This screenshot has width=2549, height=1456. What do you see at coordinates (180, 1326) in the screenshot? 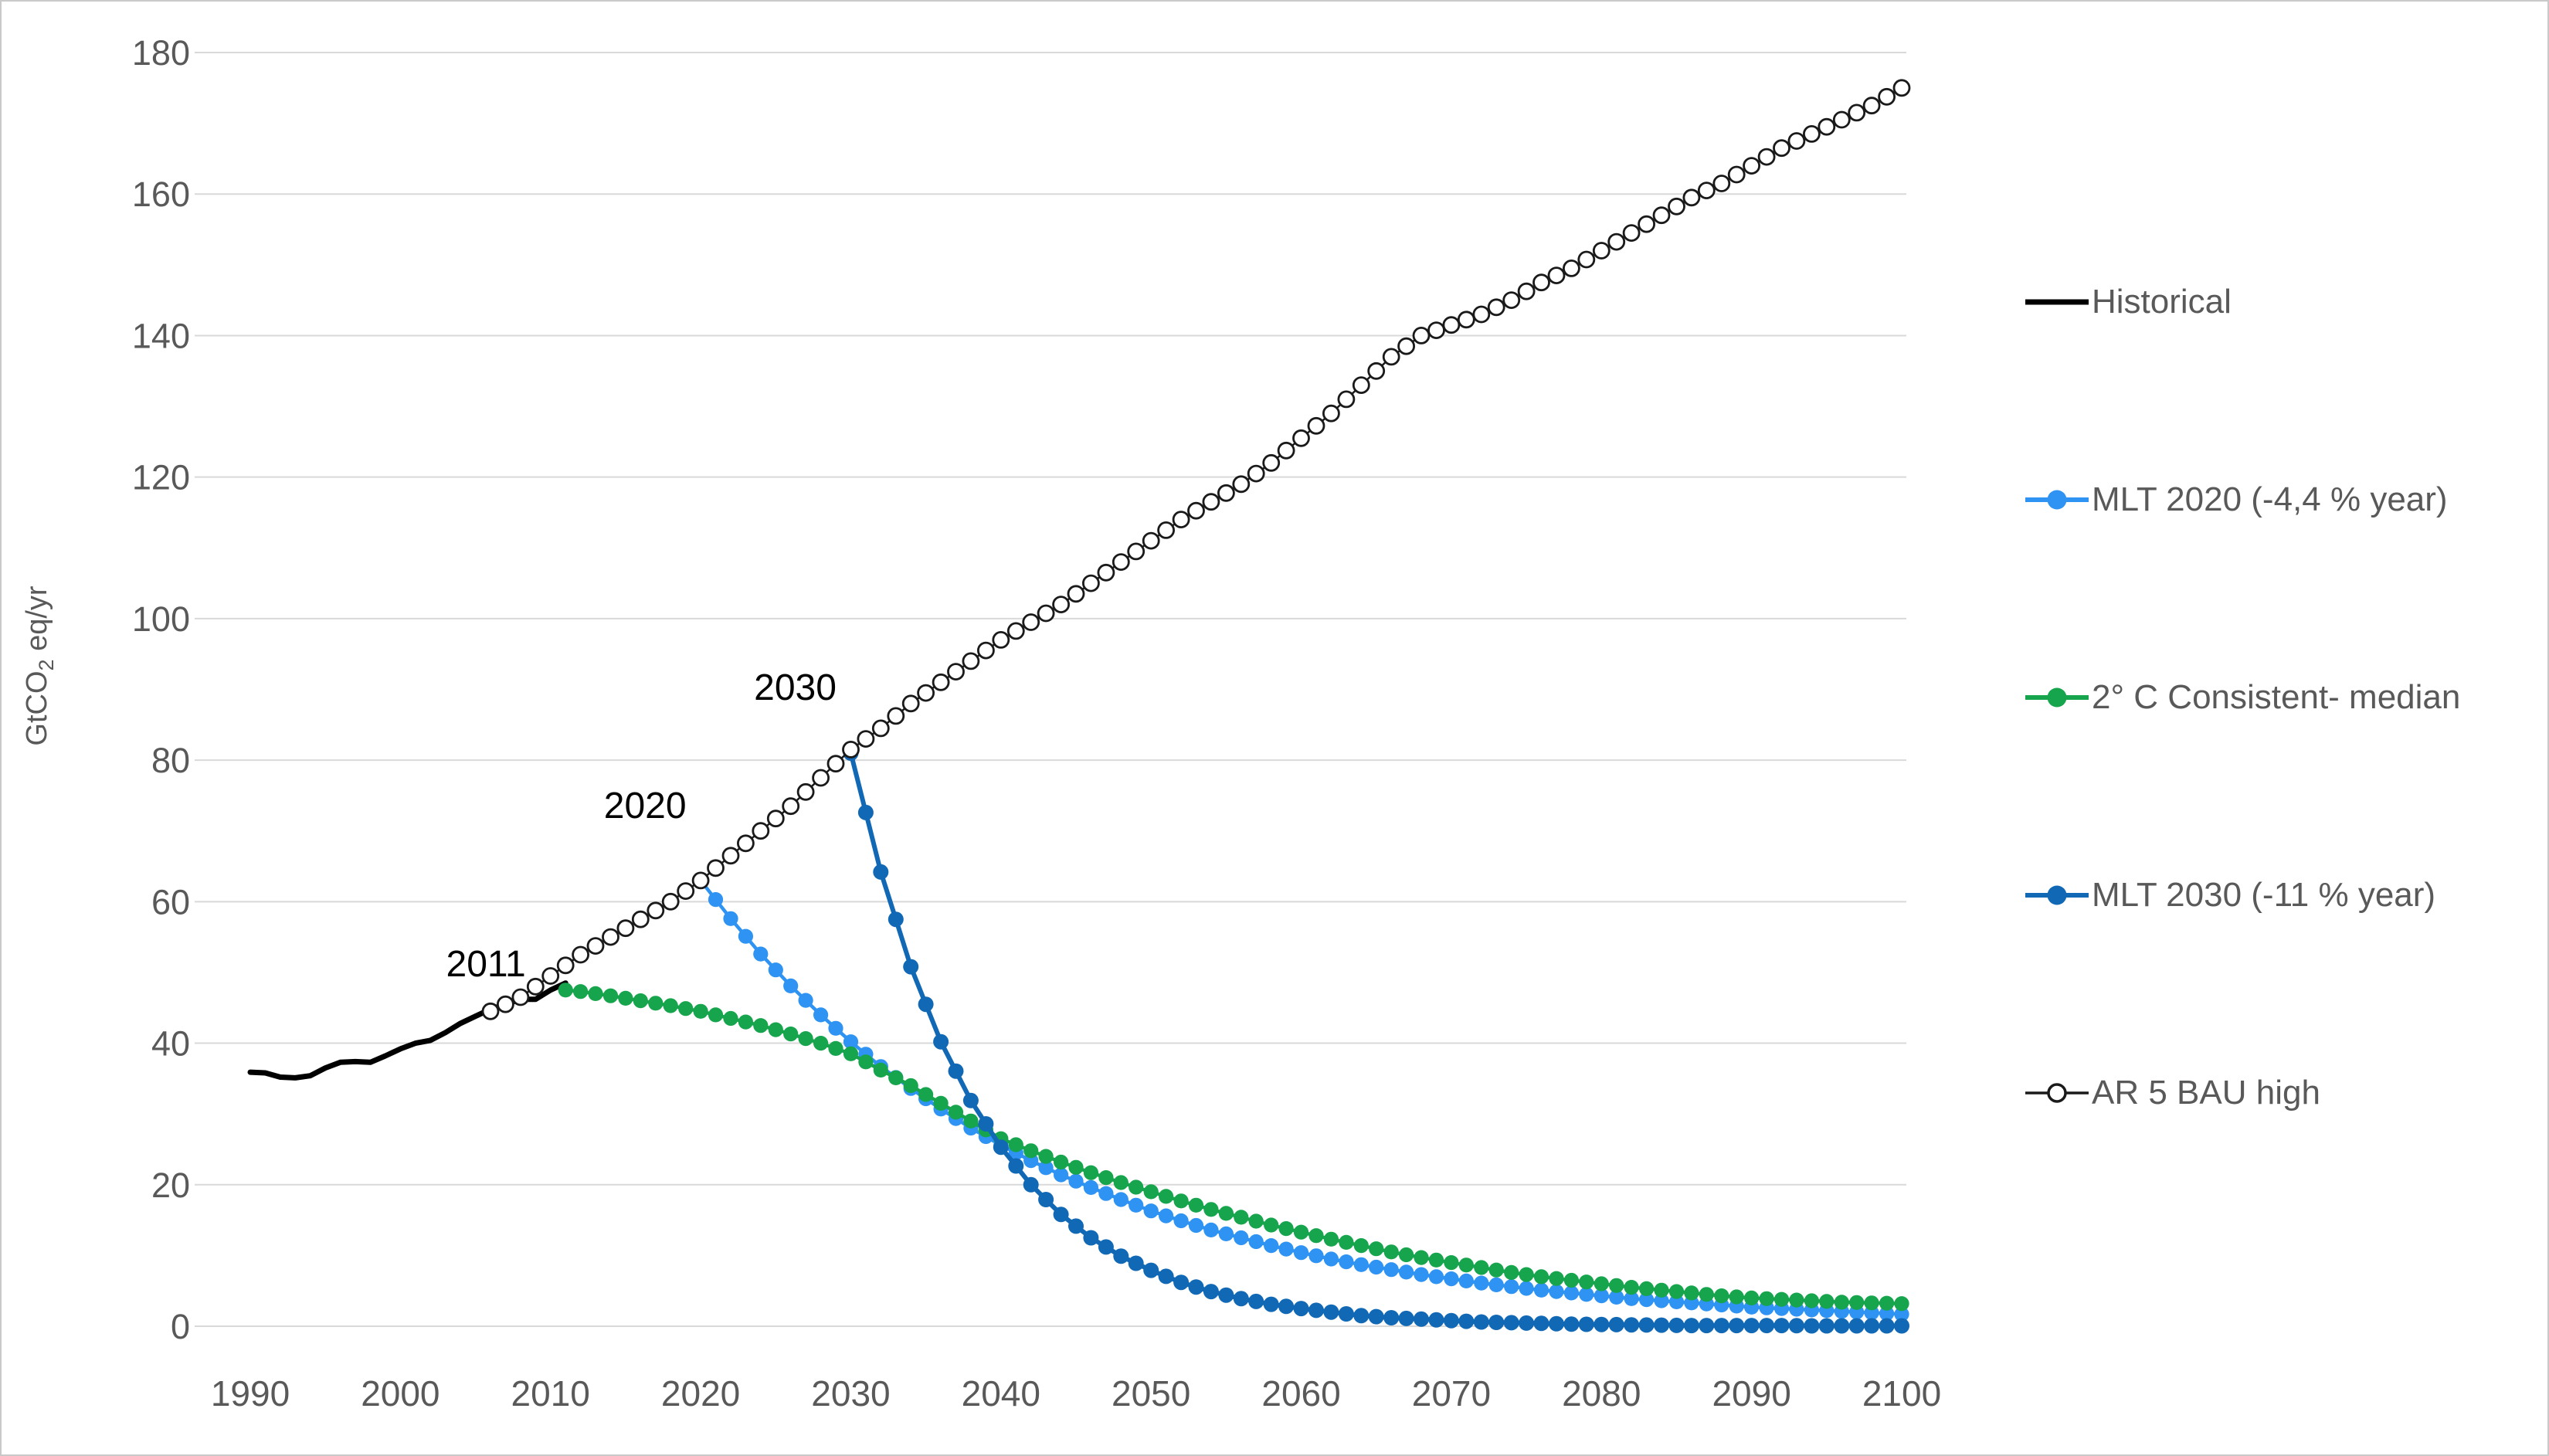
I see `y-tick-label-0: 0` at bounding box center [180, 1326].